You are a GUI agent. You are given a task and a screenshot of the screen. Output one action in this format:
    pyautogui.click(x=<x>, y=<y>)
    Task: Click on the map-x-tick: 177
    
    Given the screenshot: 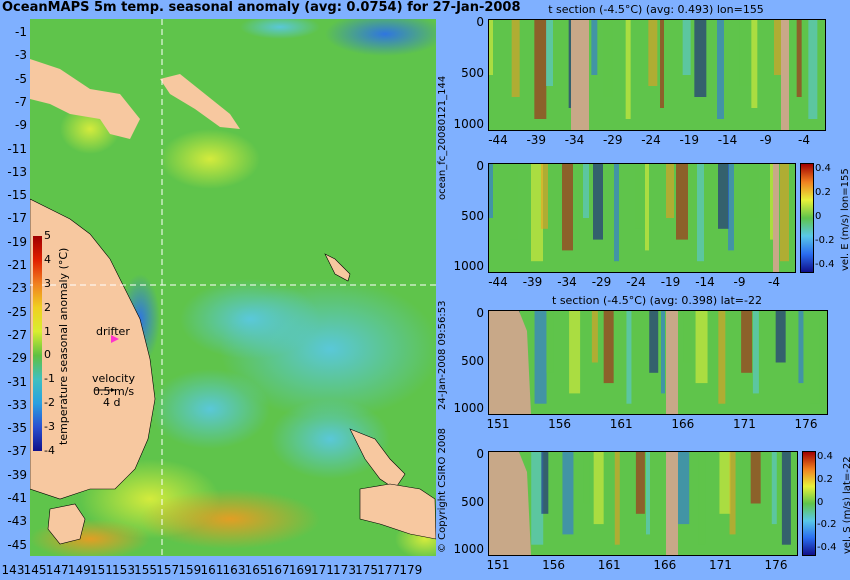 What is the action you would take?
    pyautogui.click(x=389, y=570)
    